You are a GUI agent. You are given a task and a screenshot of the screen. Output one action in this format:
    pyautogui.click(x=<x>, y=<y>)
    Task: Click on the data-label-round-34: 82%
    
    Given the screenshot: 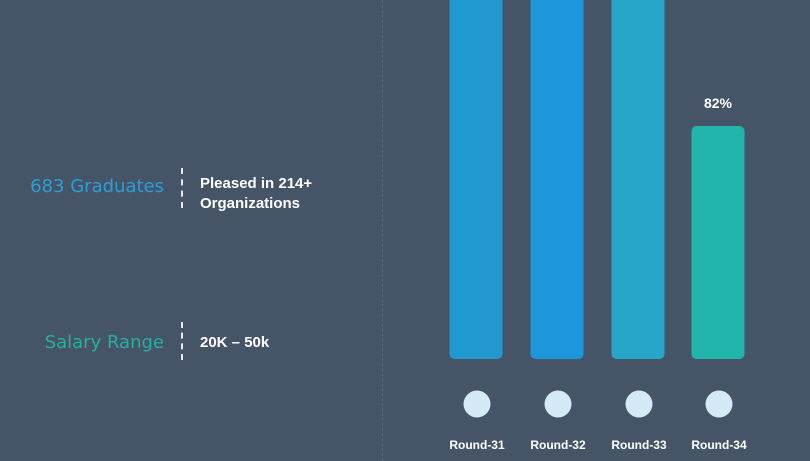 What is the action you would take?
    pyautogui.click(x=718, y=103)
    